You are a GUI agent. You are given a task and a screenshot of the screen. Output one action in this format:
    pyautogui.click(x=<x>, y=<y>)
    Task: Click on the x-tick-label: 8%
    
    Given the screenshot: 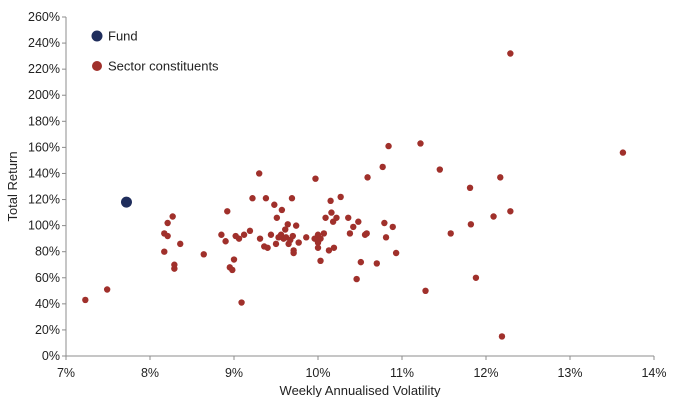 What is the action you would take?
    pyautogui.click(x=150, y=373)
    